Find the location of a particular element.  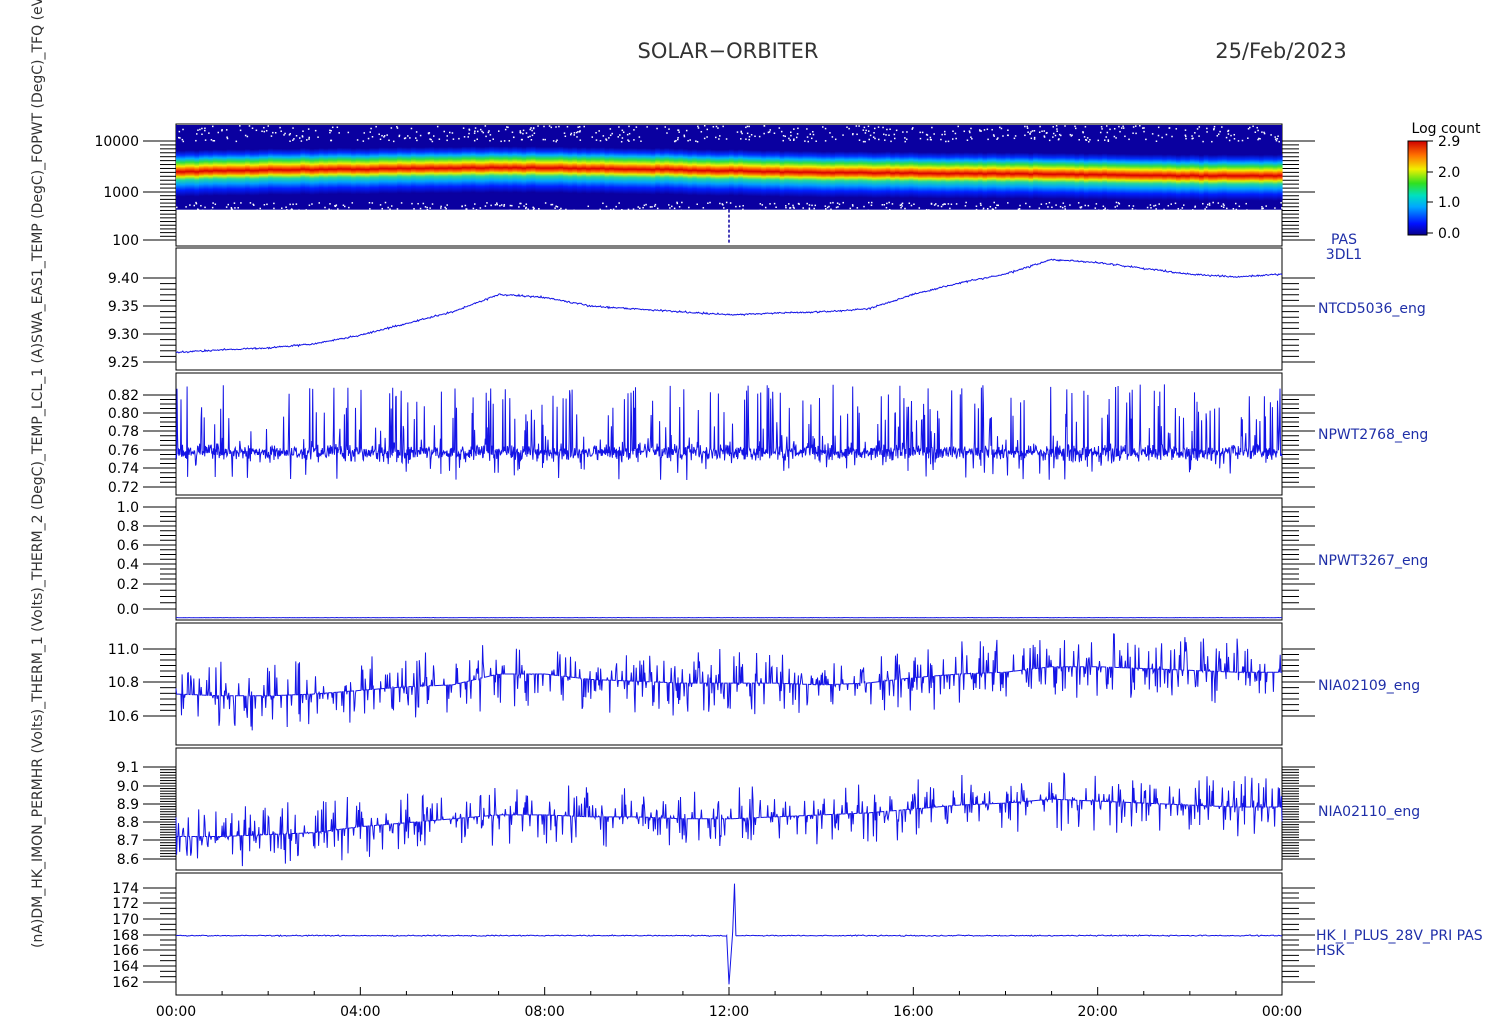

ytick-label: 9.0 is located at coordinates (128, 787).